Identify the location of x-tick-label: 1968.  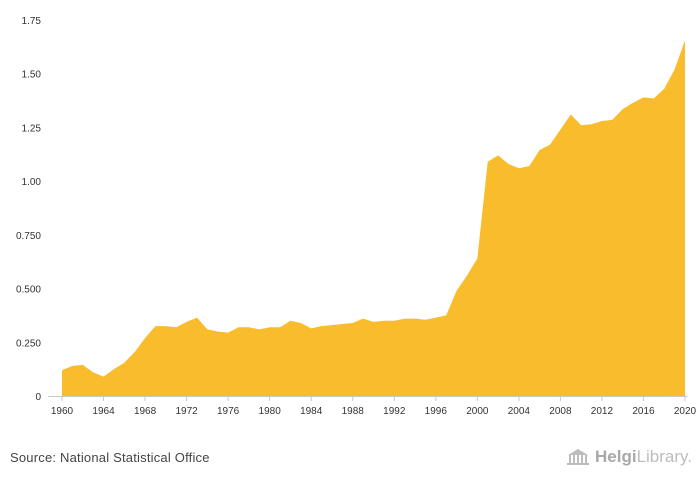
(145, 411).